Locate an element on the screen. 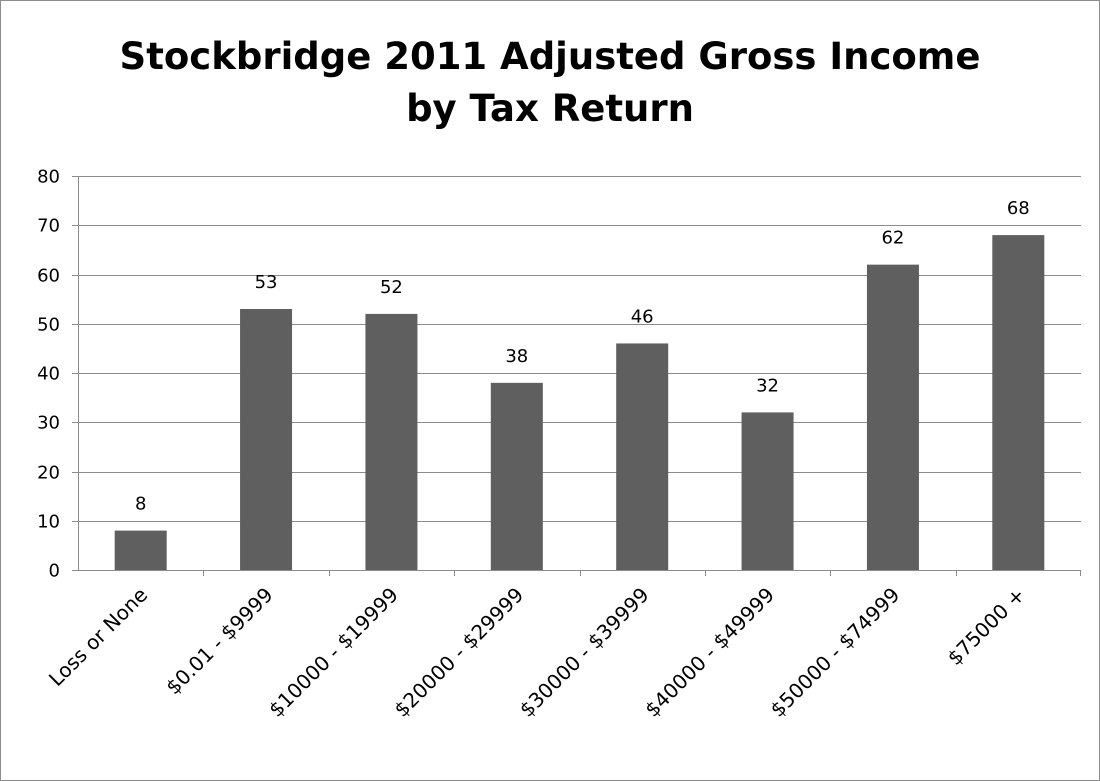 The image size is (1100, 781). y-tick-label: 40 is located at coordinates (48, 374).